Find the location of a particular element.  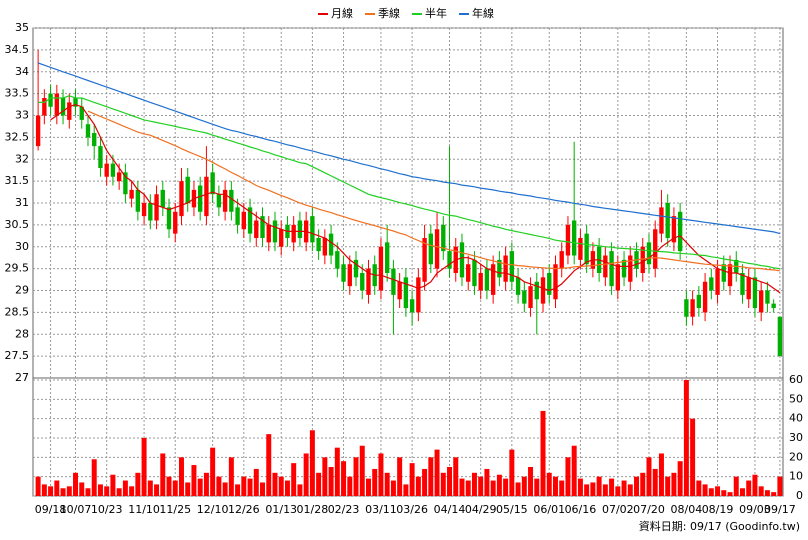

y-tick-label: 29 is located at coordinates (22, 290).